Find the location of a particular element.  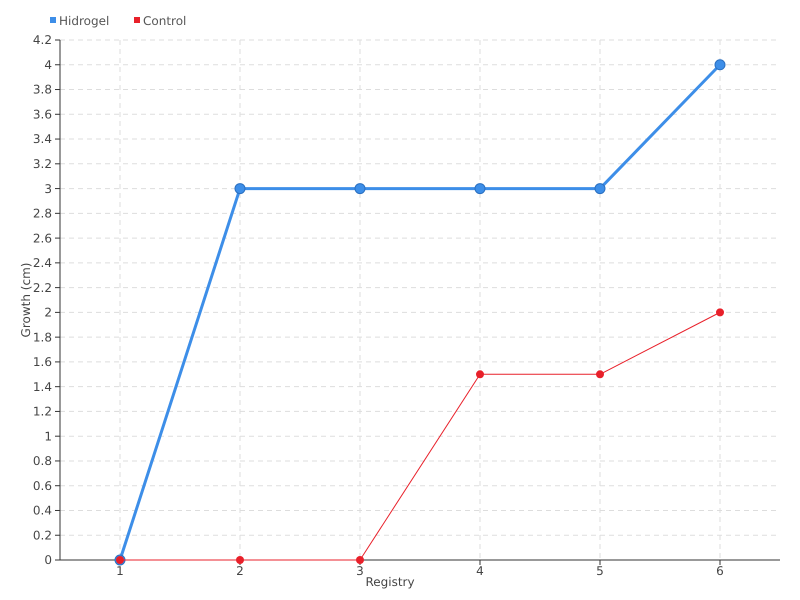

y-tick-label: 4.2 is located at coordinates (42, 40).